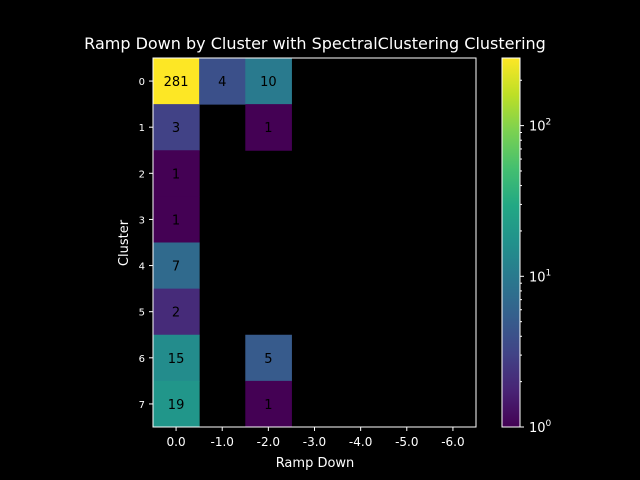 The image size is (640, 480). What do you see at coordinates (142, 174) in the screenshot?
I see `y-tick-label: 2` at bounding box center [142, 174].